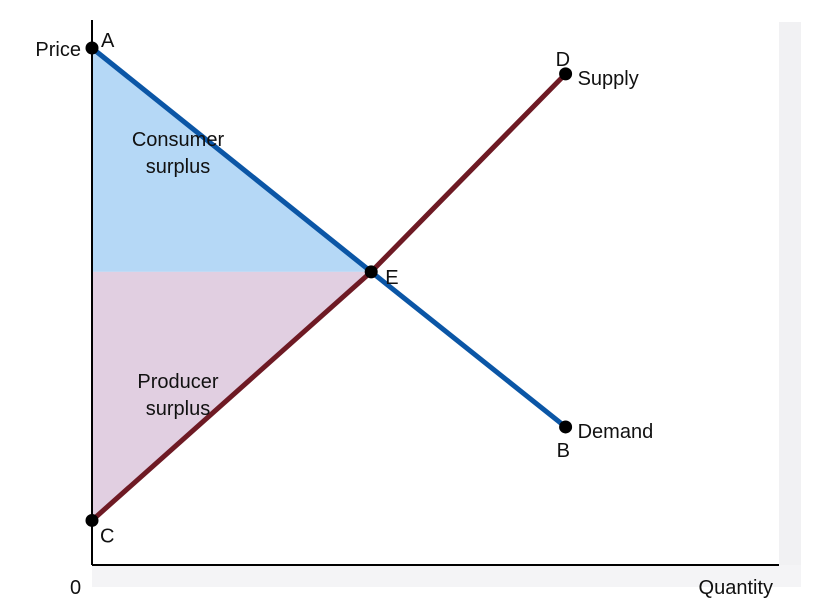 This screenshot has height=608, width=825. I want to click on point-label-c: C, so click(107, 536).